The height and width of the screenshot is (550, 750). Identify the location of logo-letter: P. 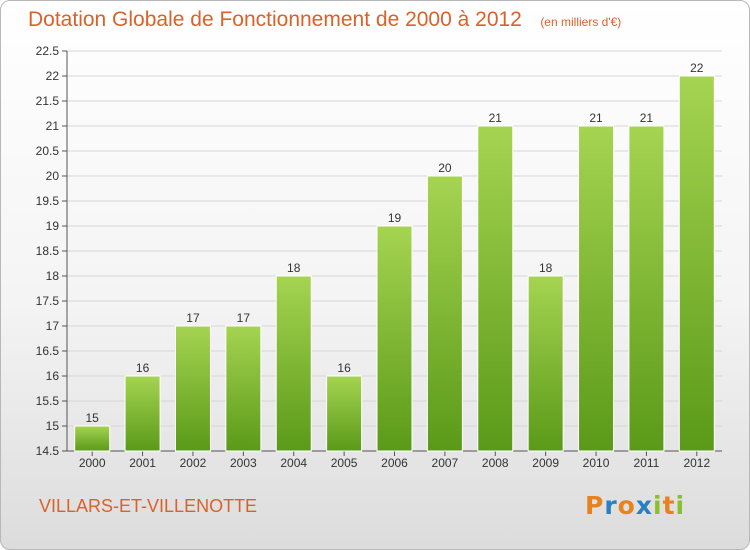
(595, 505).